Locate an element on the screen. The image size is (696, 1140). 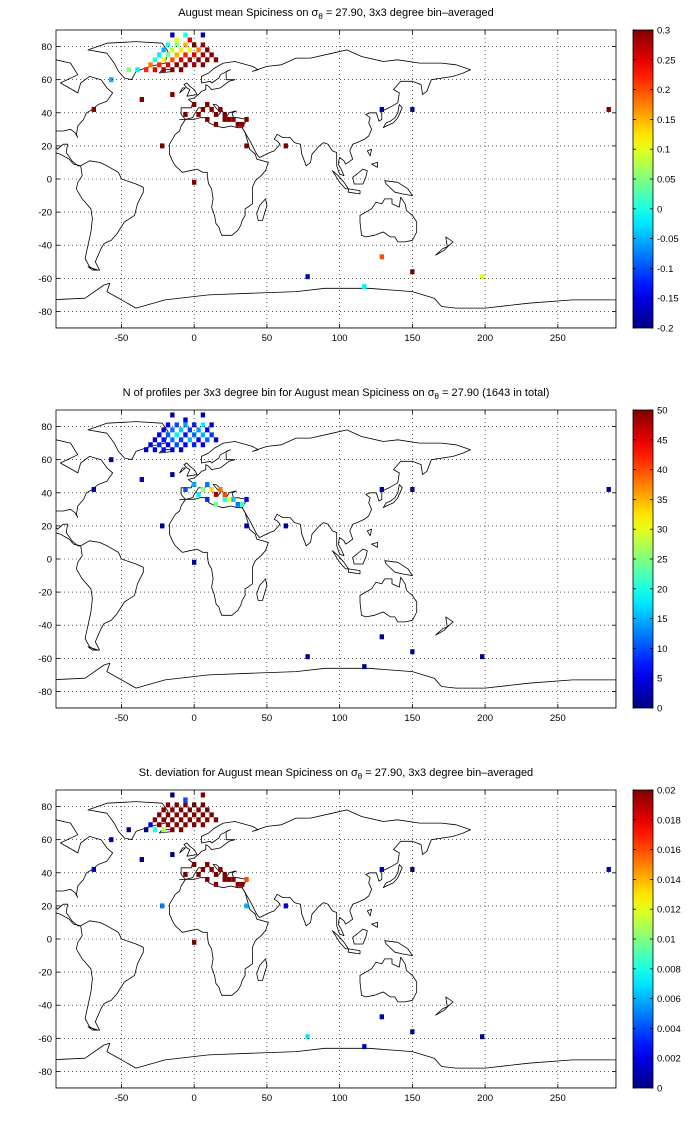
colorbar-tick-label: 0.15 is located at coordinates (666, 120).